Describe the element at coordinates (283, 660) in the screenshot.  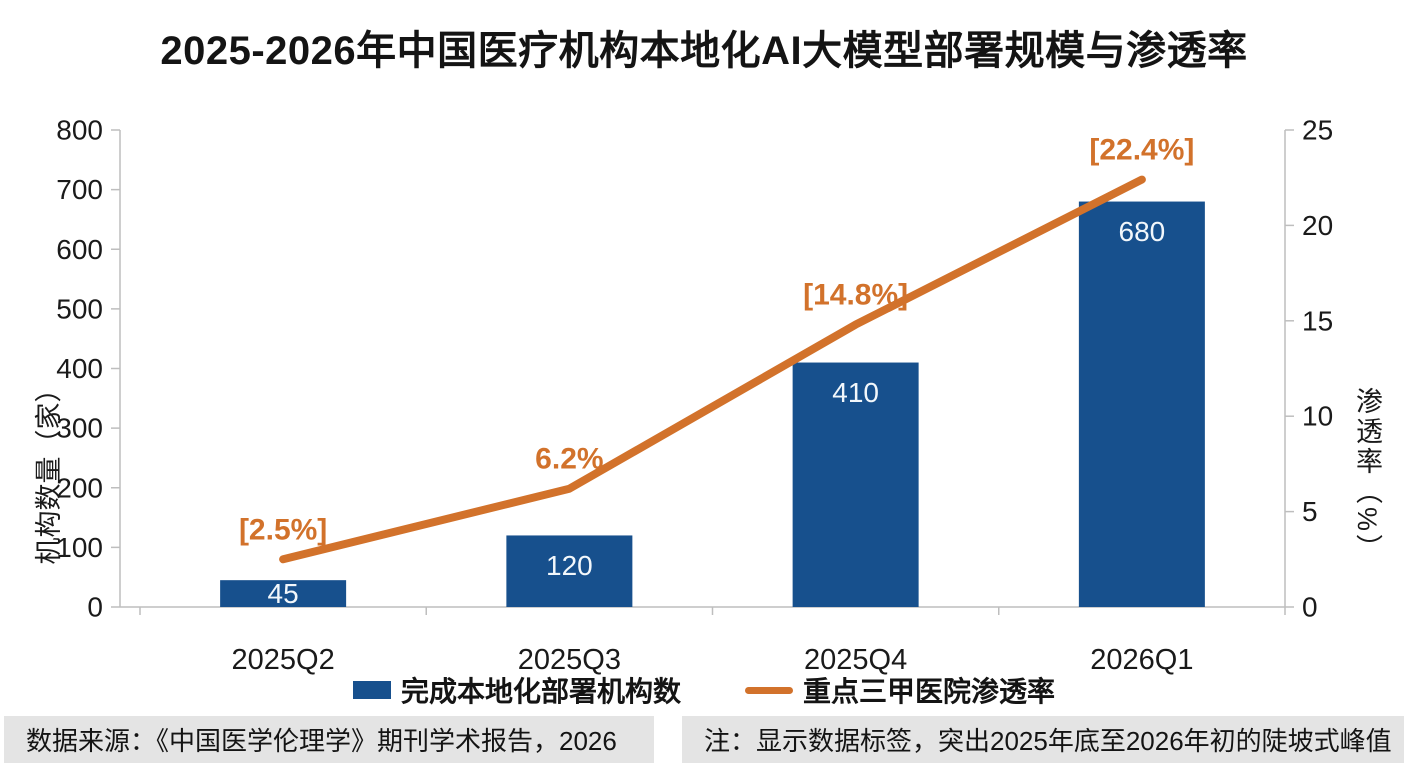
I see `x-axis-label: 2025Q2` at that location.